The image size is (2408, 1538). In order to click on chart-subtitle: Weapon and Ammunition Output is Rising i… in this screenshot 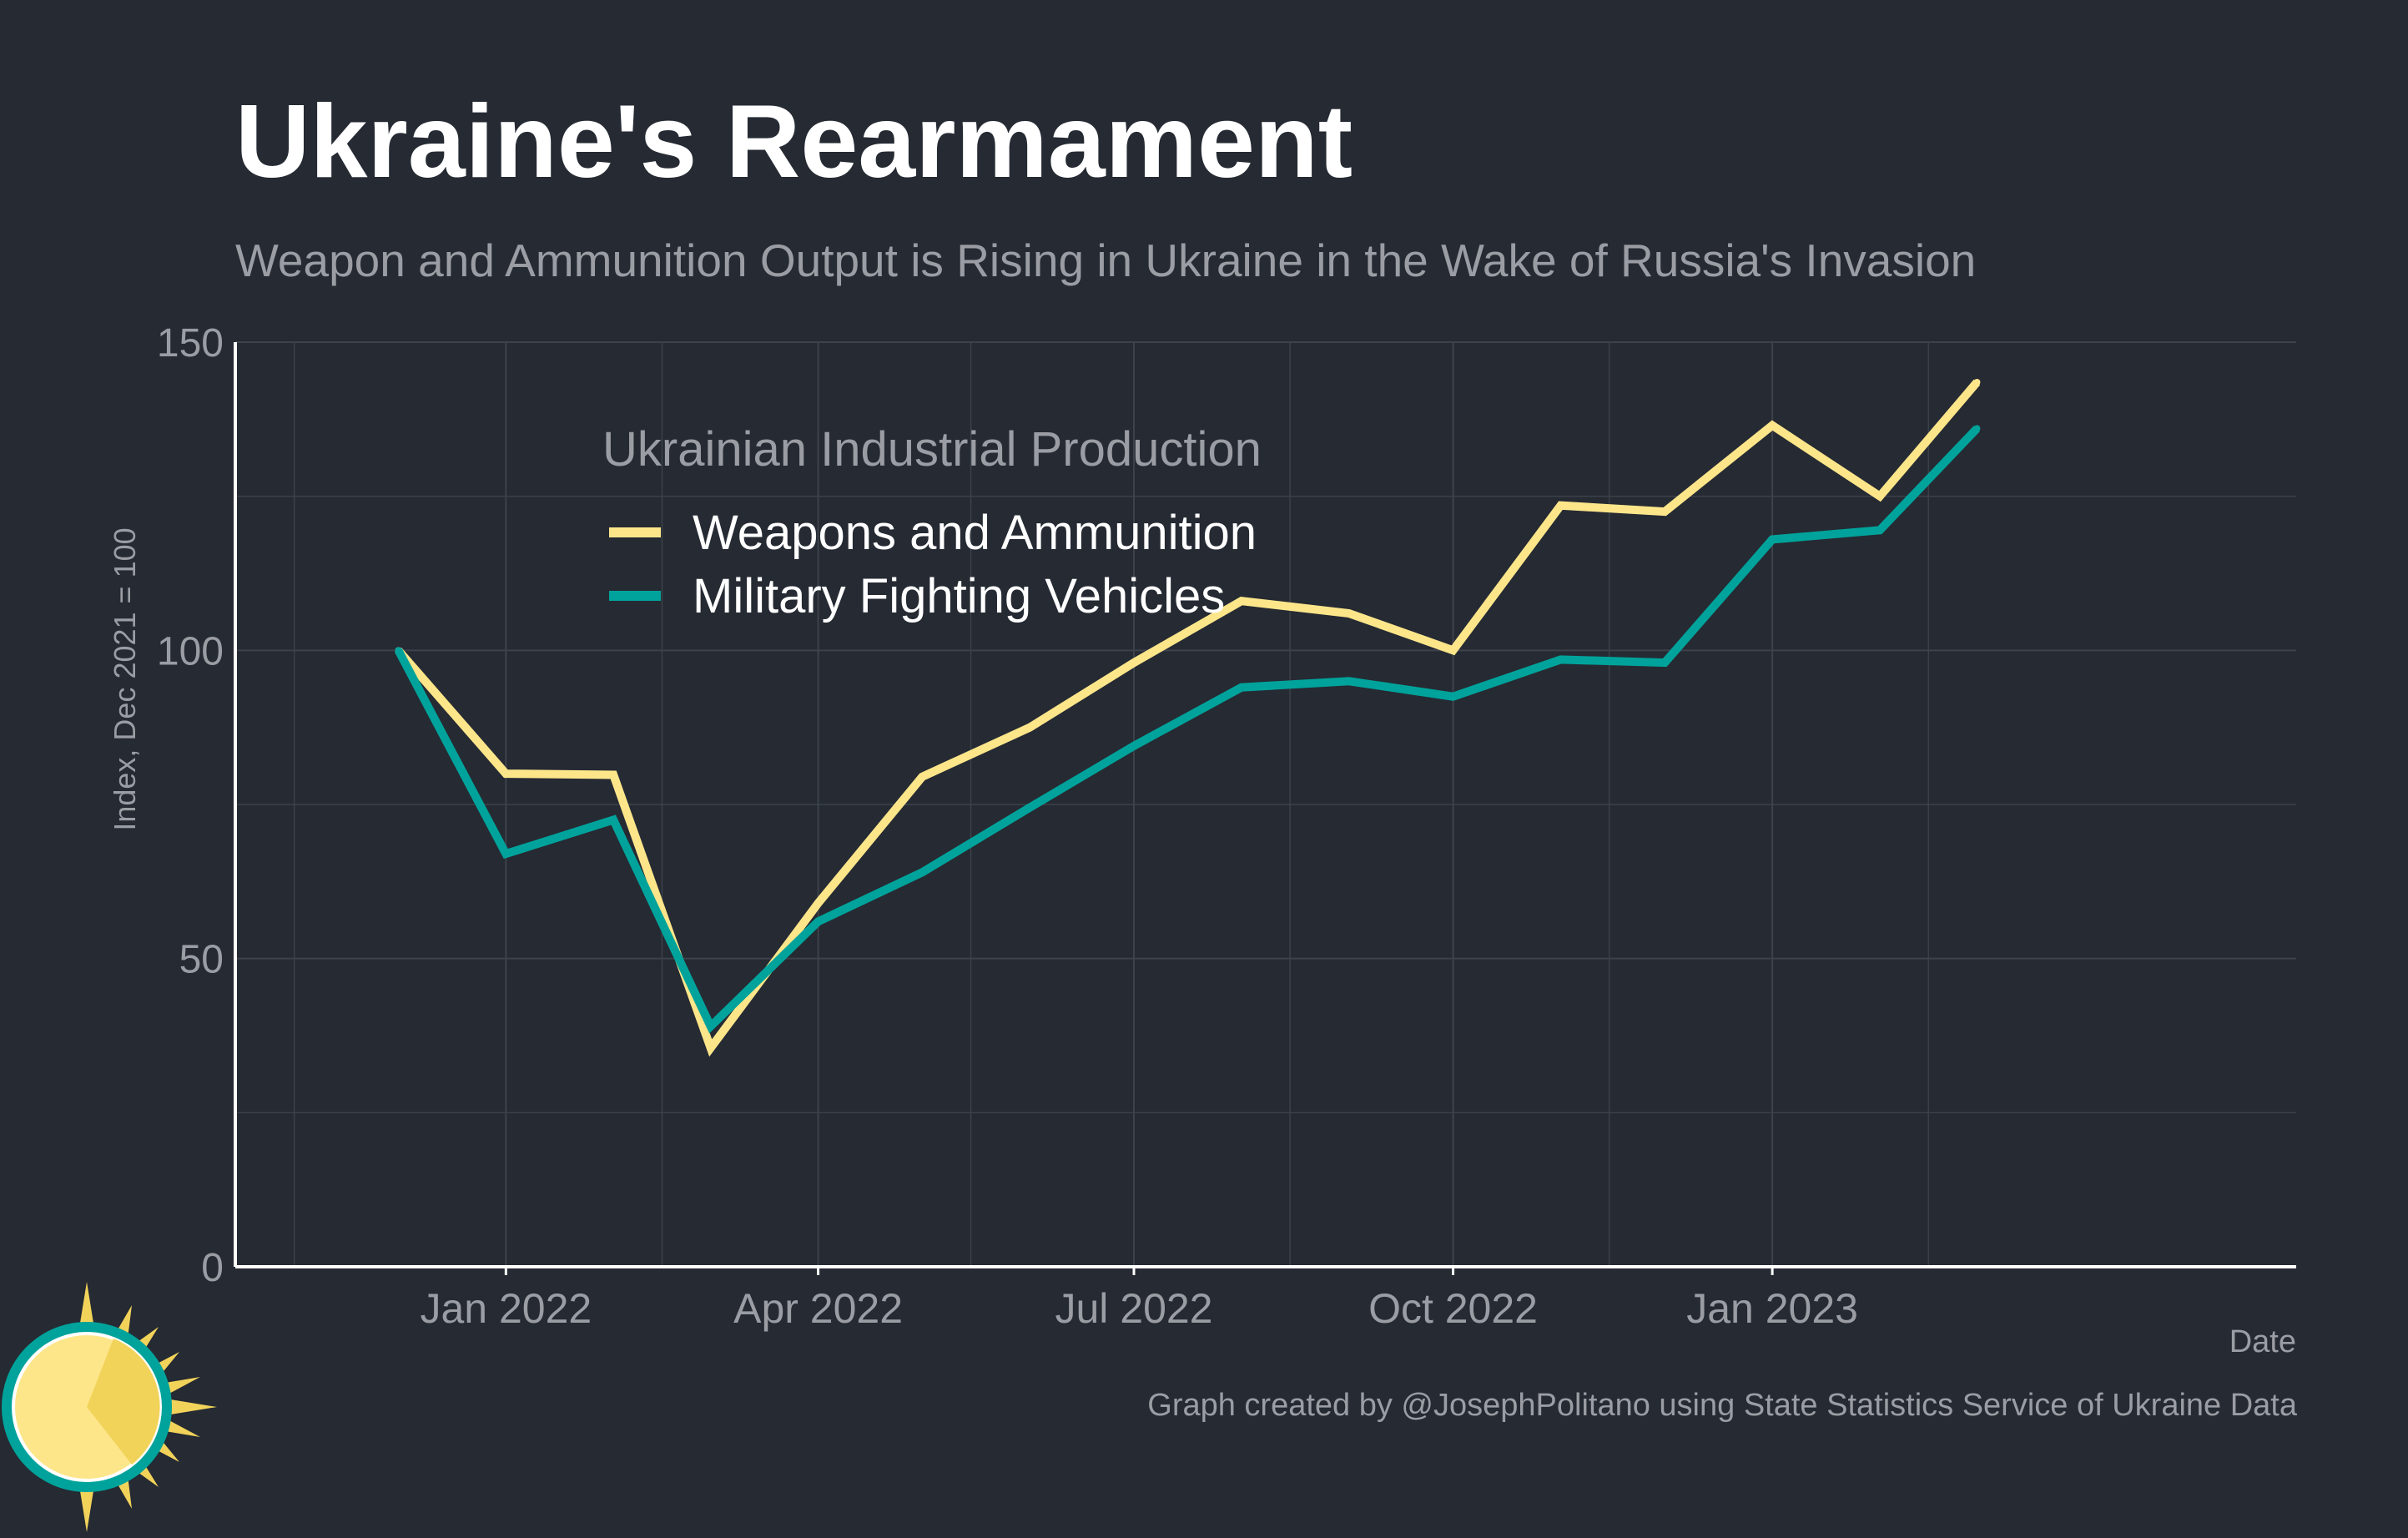, I will do `click(1106, 260)`.